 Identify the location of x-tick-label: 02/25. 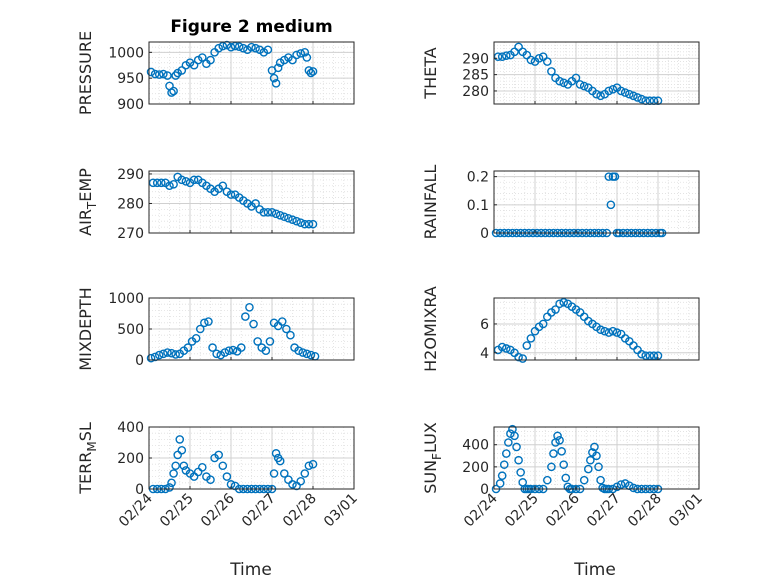
(177, 511).